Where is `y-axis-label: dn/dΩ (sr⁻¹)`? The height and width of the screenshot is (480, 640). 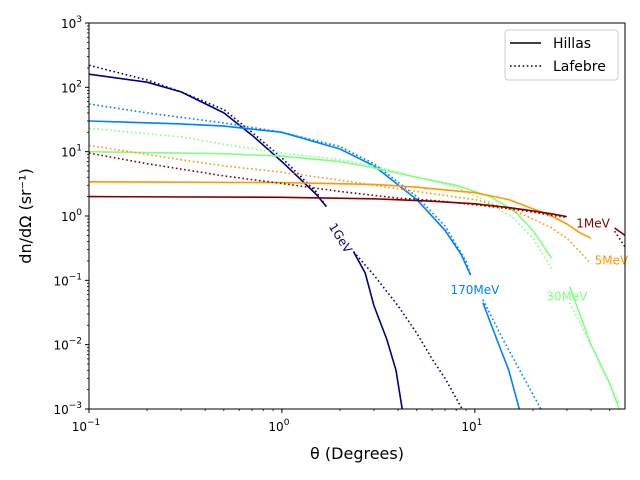
y-axis-label: dn/dΩ (sr⁻¹) is located at coordinates (25, 215).